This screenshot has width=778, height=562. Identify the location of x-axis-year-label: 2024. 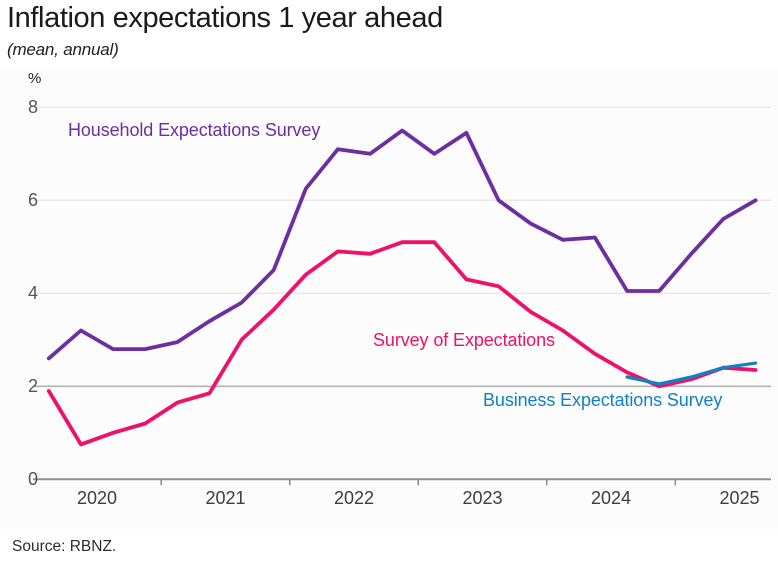
(611, 498).